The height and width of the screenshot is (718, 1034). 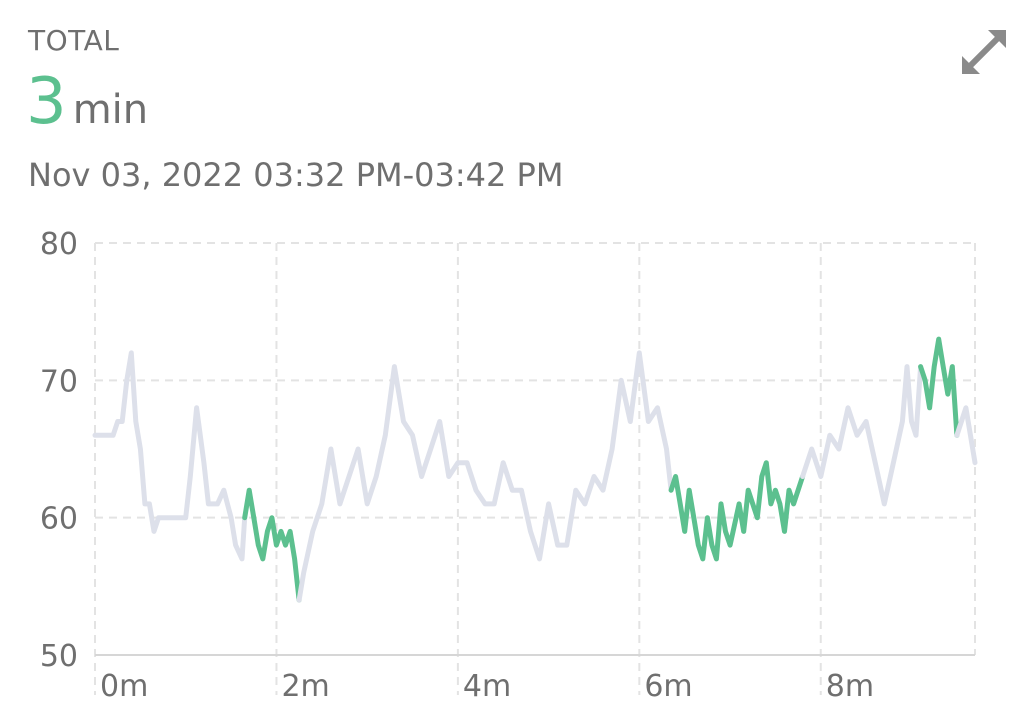 I want to click on expand-icon, so click(x=984, y=52).